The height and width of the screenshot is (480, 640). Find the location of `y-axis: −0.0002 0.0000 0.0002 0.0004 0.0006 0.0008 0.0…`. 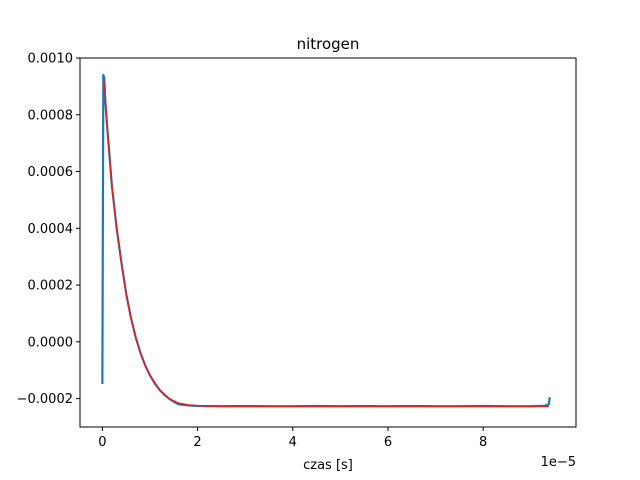

y-axis: −0.0002 0.0000 0.0002 0.0004 0.0006 0.0008 0.0… is located at coordinates (48, 229).